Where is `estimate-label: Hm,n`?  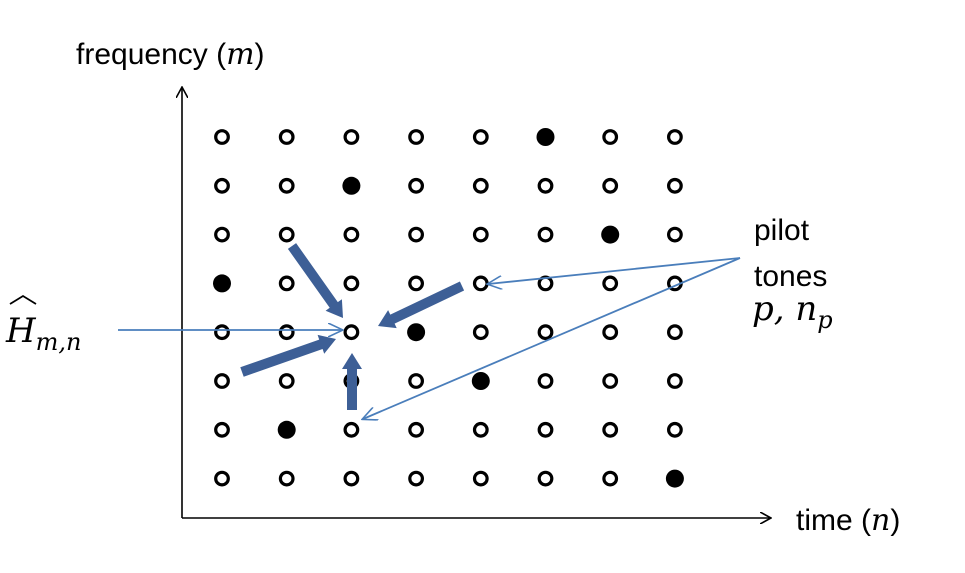
estimate-label: Hm,n is located at coordinates (43, 325).